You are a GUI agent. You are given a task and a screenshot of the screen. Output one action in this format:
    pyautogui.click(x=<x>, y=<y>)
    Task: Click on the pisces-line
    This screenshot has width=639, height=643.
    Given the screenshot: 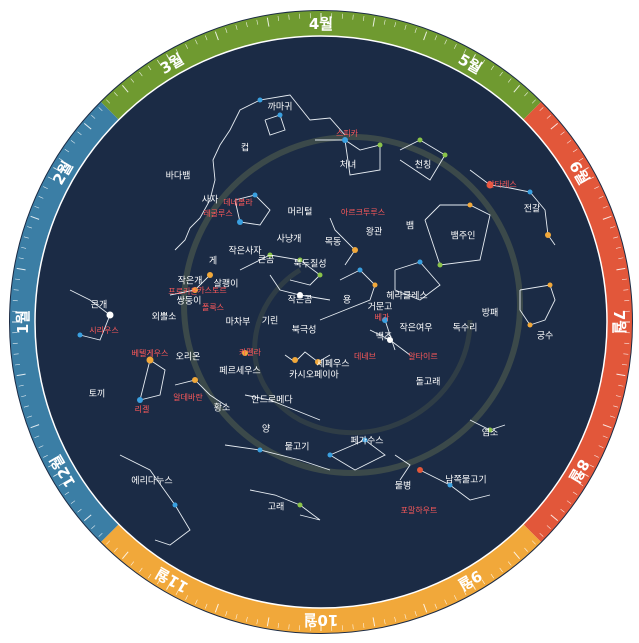 What is the action you would take?
    pyautogui.click(x=277, y=457)
    